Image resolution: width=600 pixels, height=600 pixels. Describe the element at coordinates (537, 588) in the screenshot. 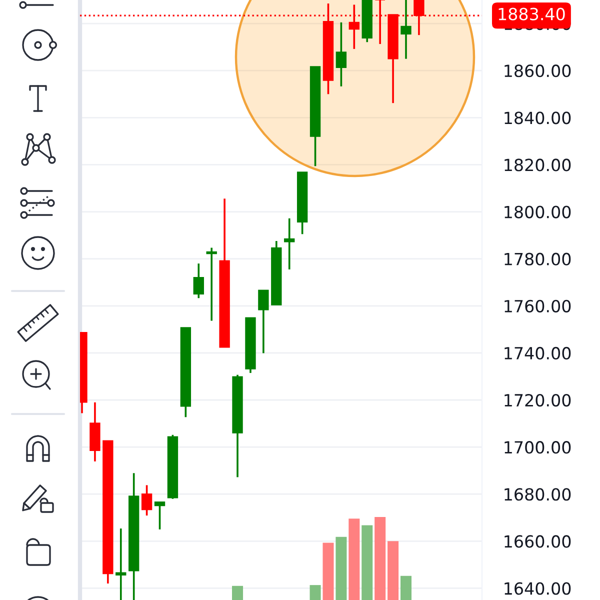

I see `y-tick-label: 1640.00` at that location.